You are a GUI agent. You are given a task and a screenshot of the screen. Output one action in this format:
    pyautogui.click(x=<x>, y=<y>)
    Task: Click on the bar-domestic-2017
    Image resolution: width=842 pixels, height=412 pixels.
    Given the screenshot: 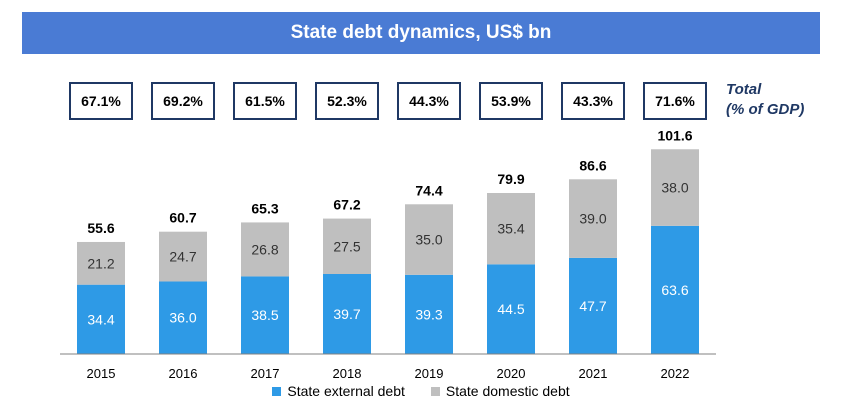 What is the action you would take?
    pyautogui.click(x=265, y=249)
    